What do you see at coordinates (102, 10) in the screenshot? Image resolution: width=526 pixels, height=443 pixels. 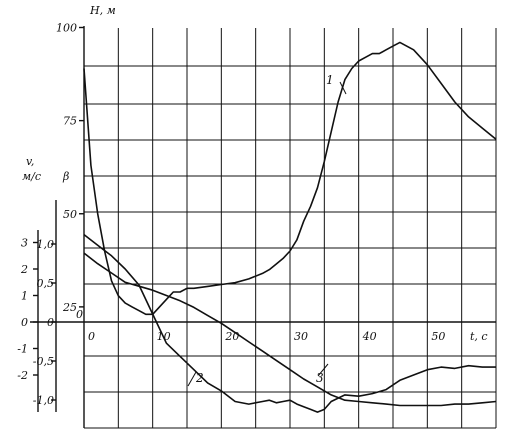 I see `h-axis-title: H, м` at bounding box center [102, 10].